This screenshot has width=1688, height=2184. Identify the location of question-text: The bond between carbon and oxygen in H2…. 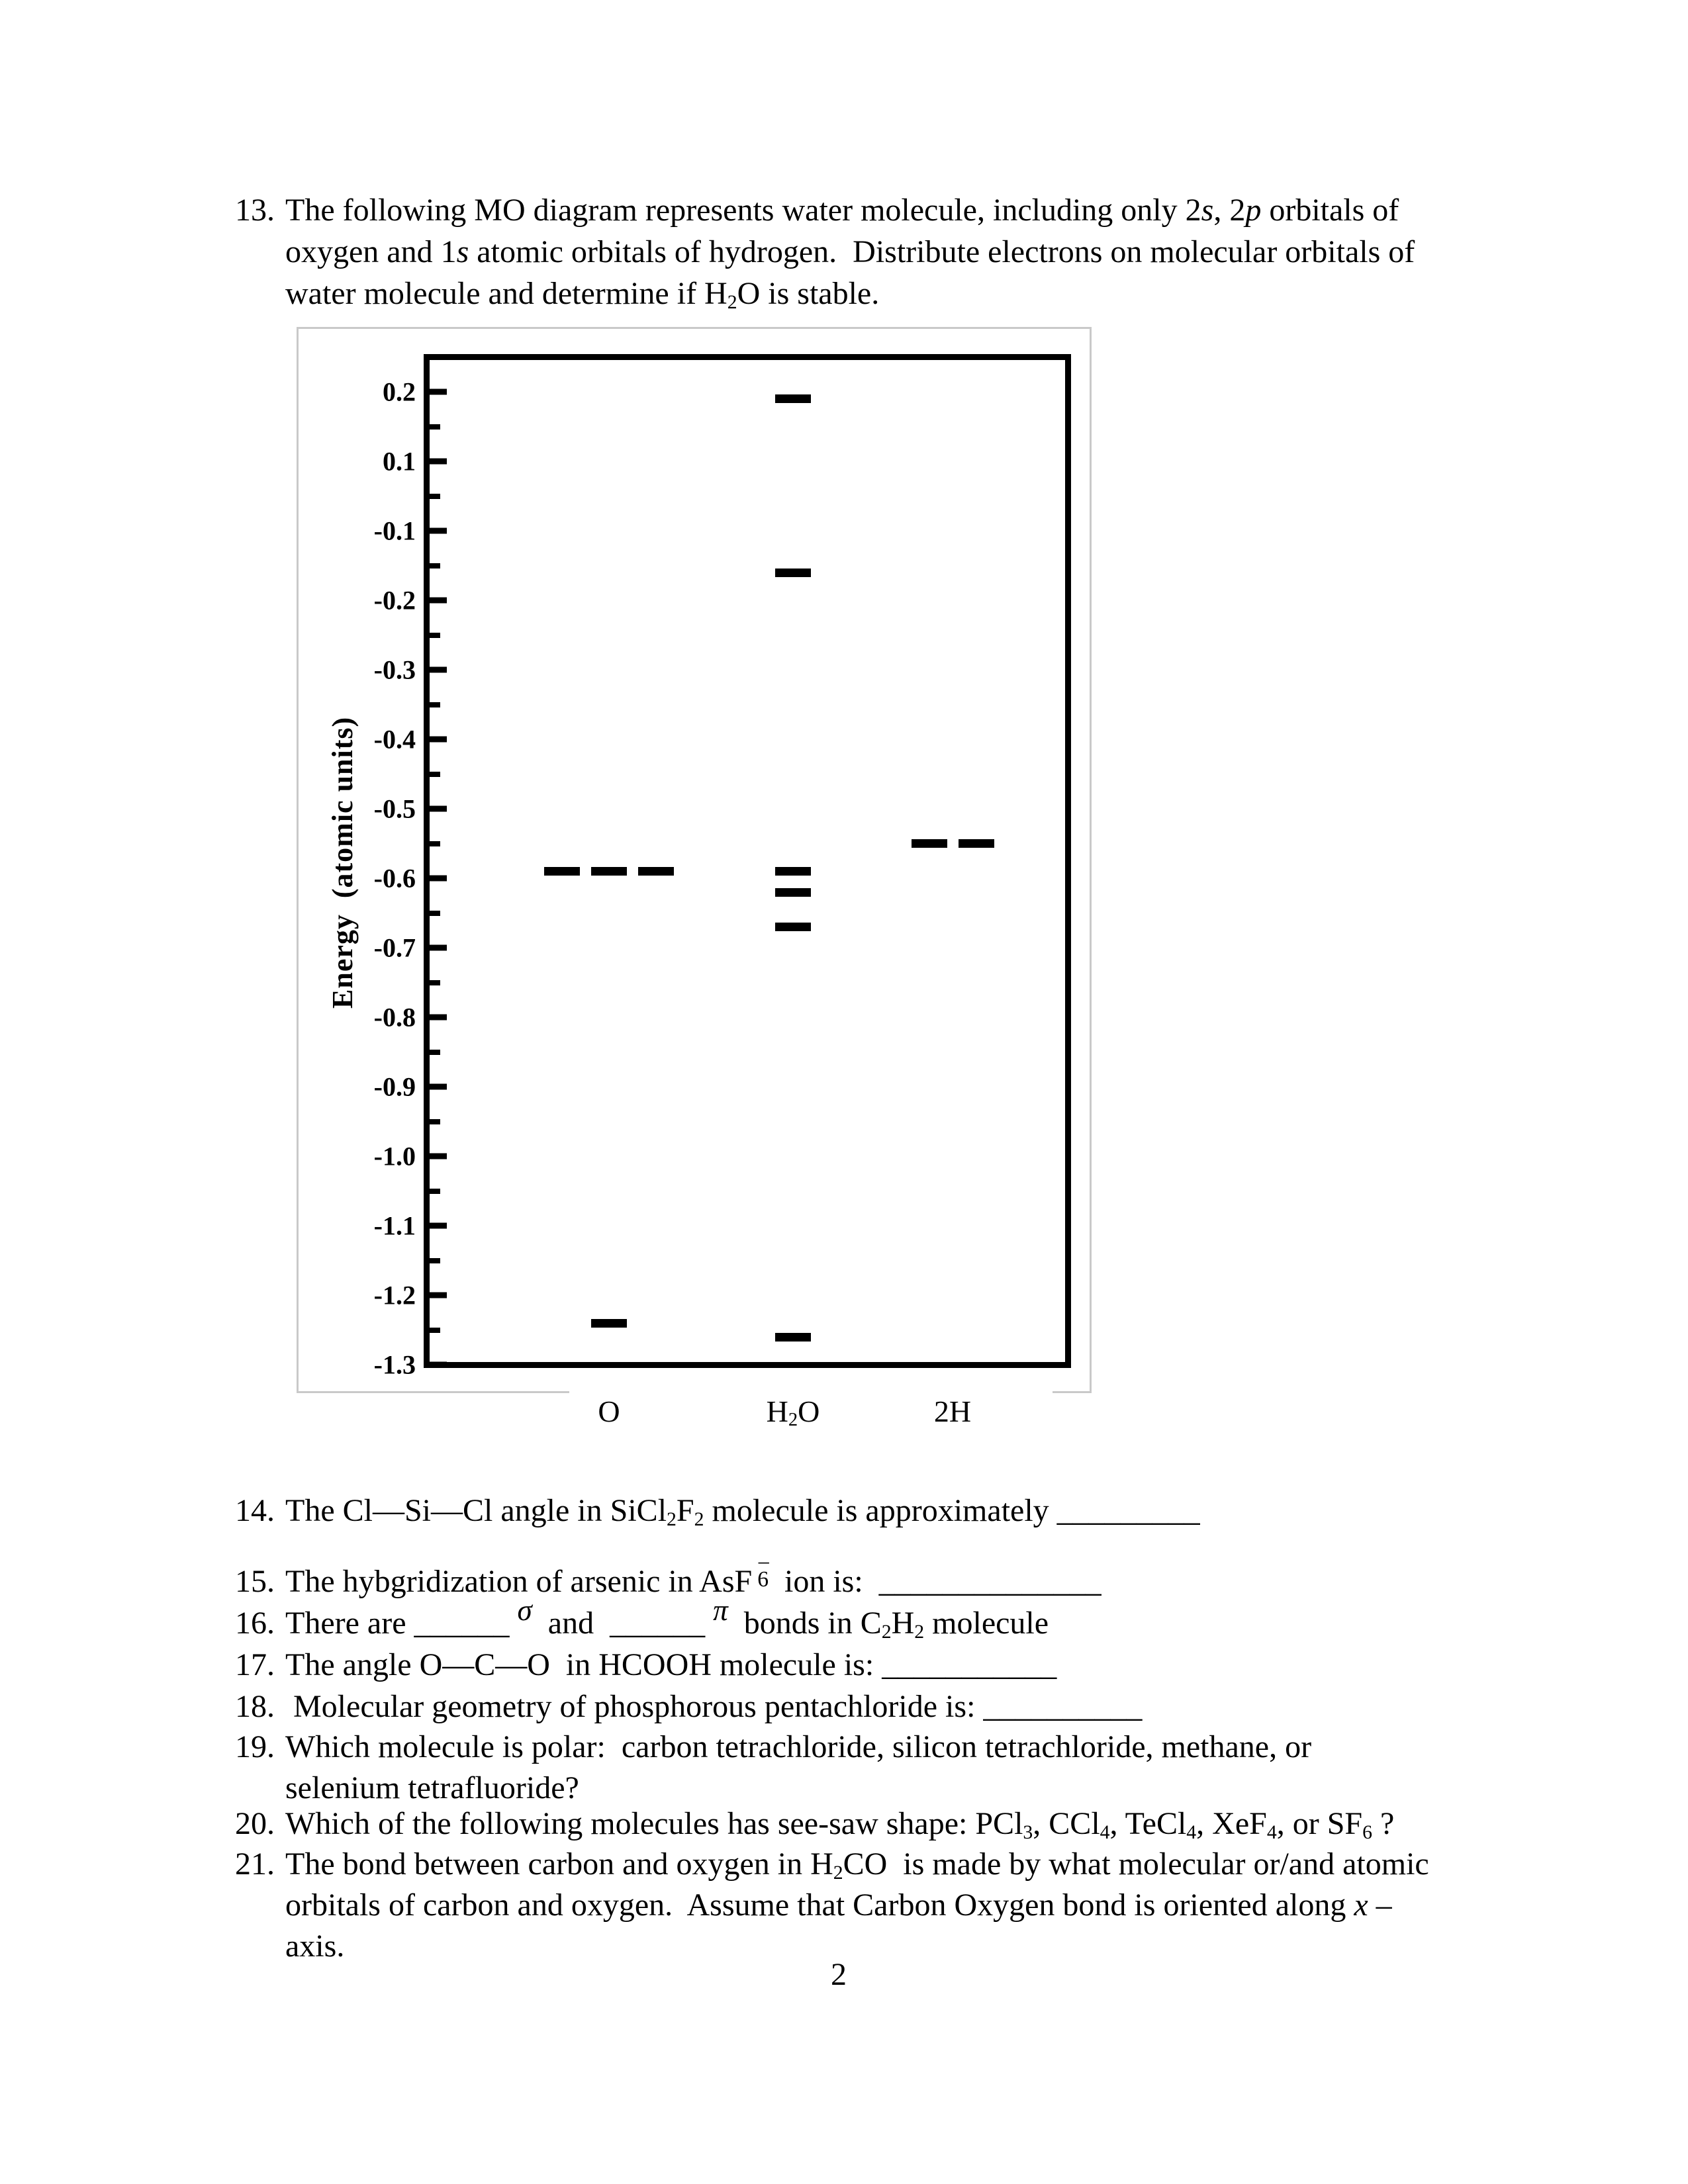
(857, 1865).